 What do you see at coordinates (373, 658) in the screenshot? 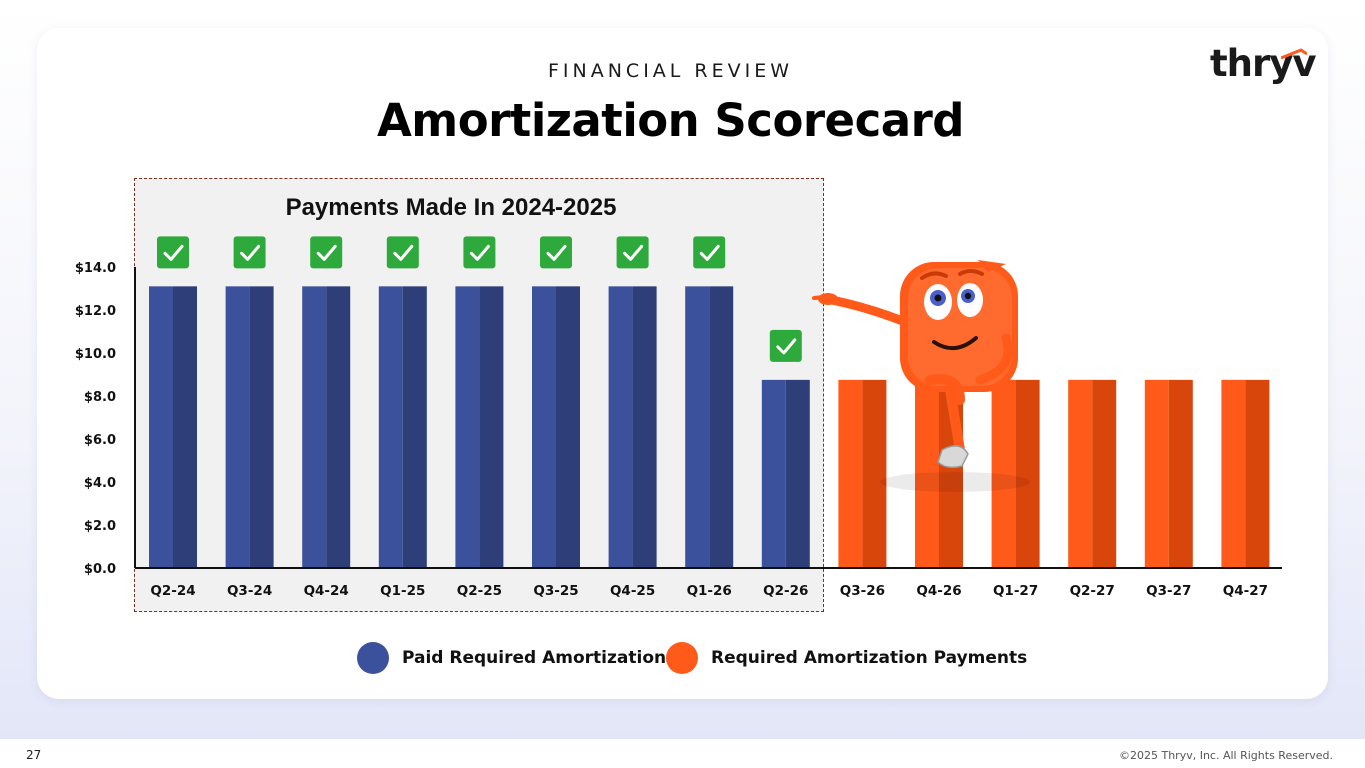
I see `legend-swatch-paid` at bounding box center [373, 658].